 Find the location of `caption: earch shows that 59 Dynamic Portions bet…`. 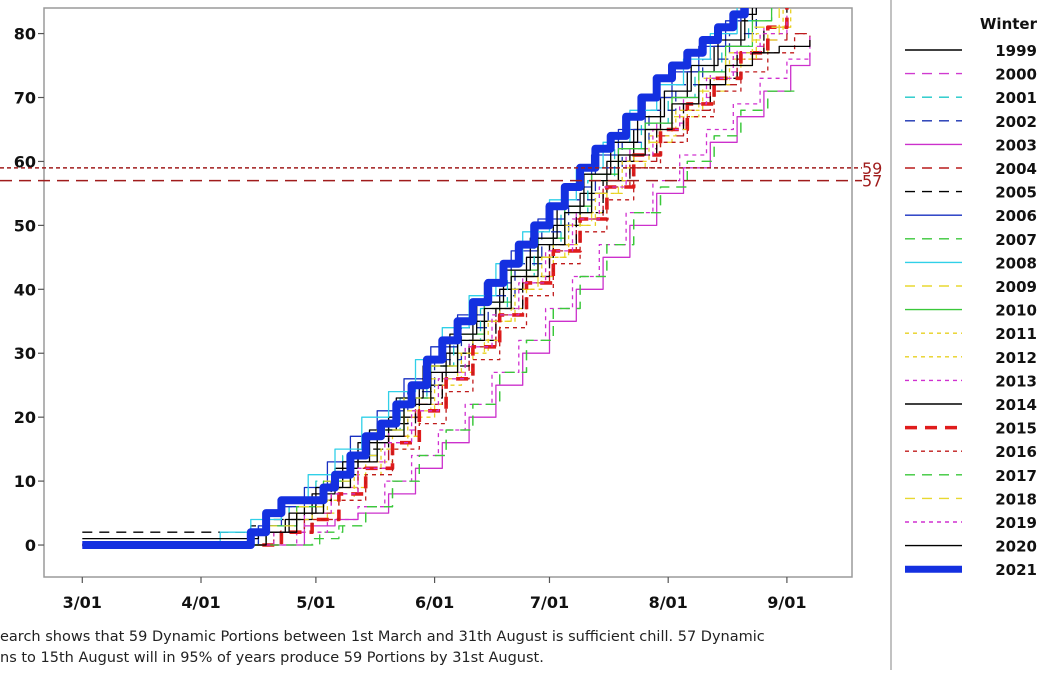

caption: earch shows that 59 Dynamic Portions bet… is located at coordinates (524, 648).